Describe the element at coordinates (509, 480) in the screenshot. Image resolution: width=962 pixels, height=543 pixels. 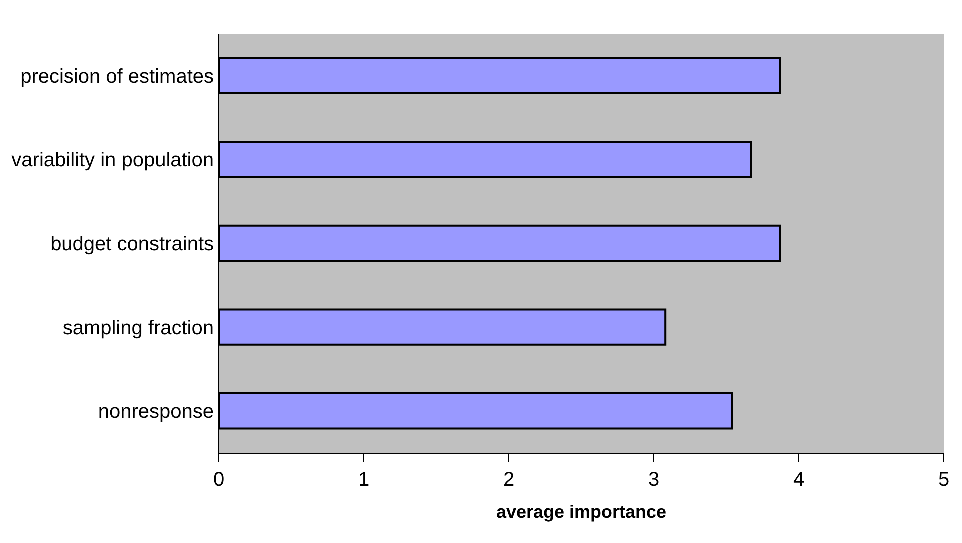
I see `x-tick-label: 2` at that location.